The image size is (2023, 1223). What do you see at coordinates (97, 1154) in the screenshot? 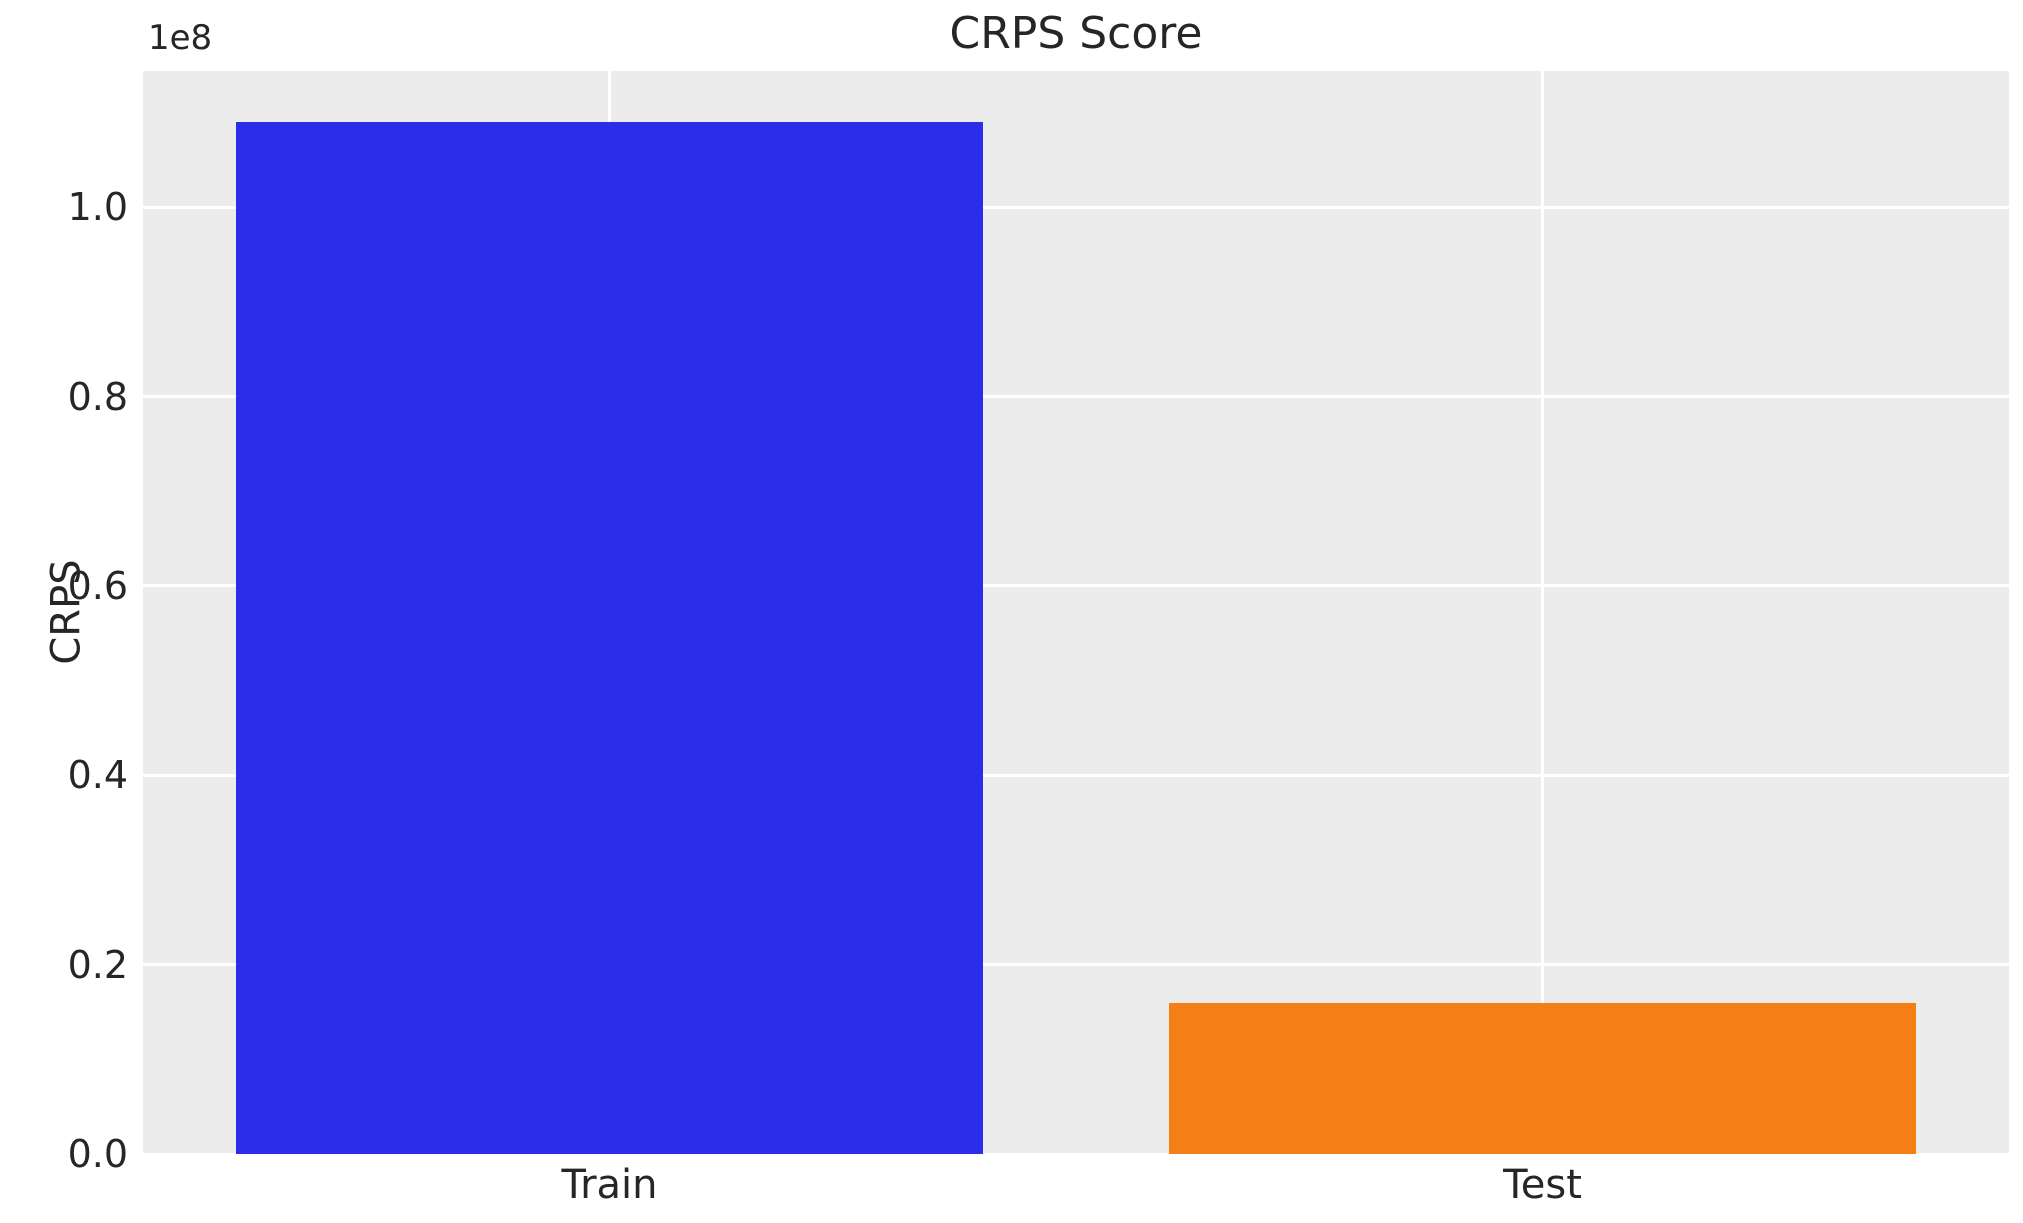
I see `y-tick-label: 0.0` at bounding box center [97, 1154].